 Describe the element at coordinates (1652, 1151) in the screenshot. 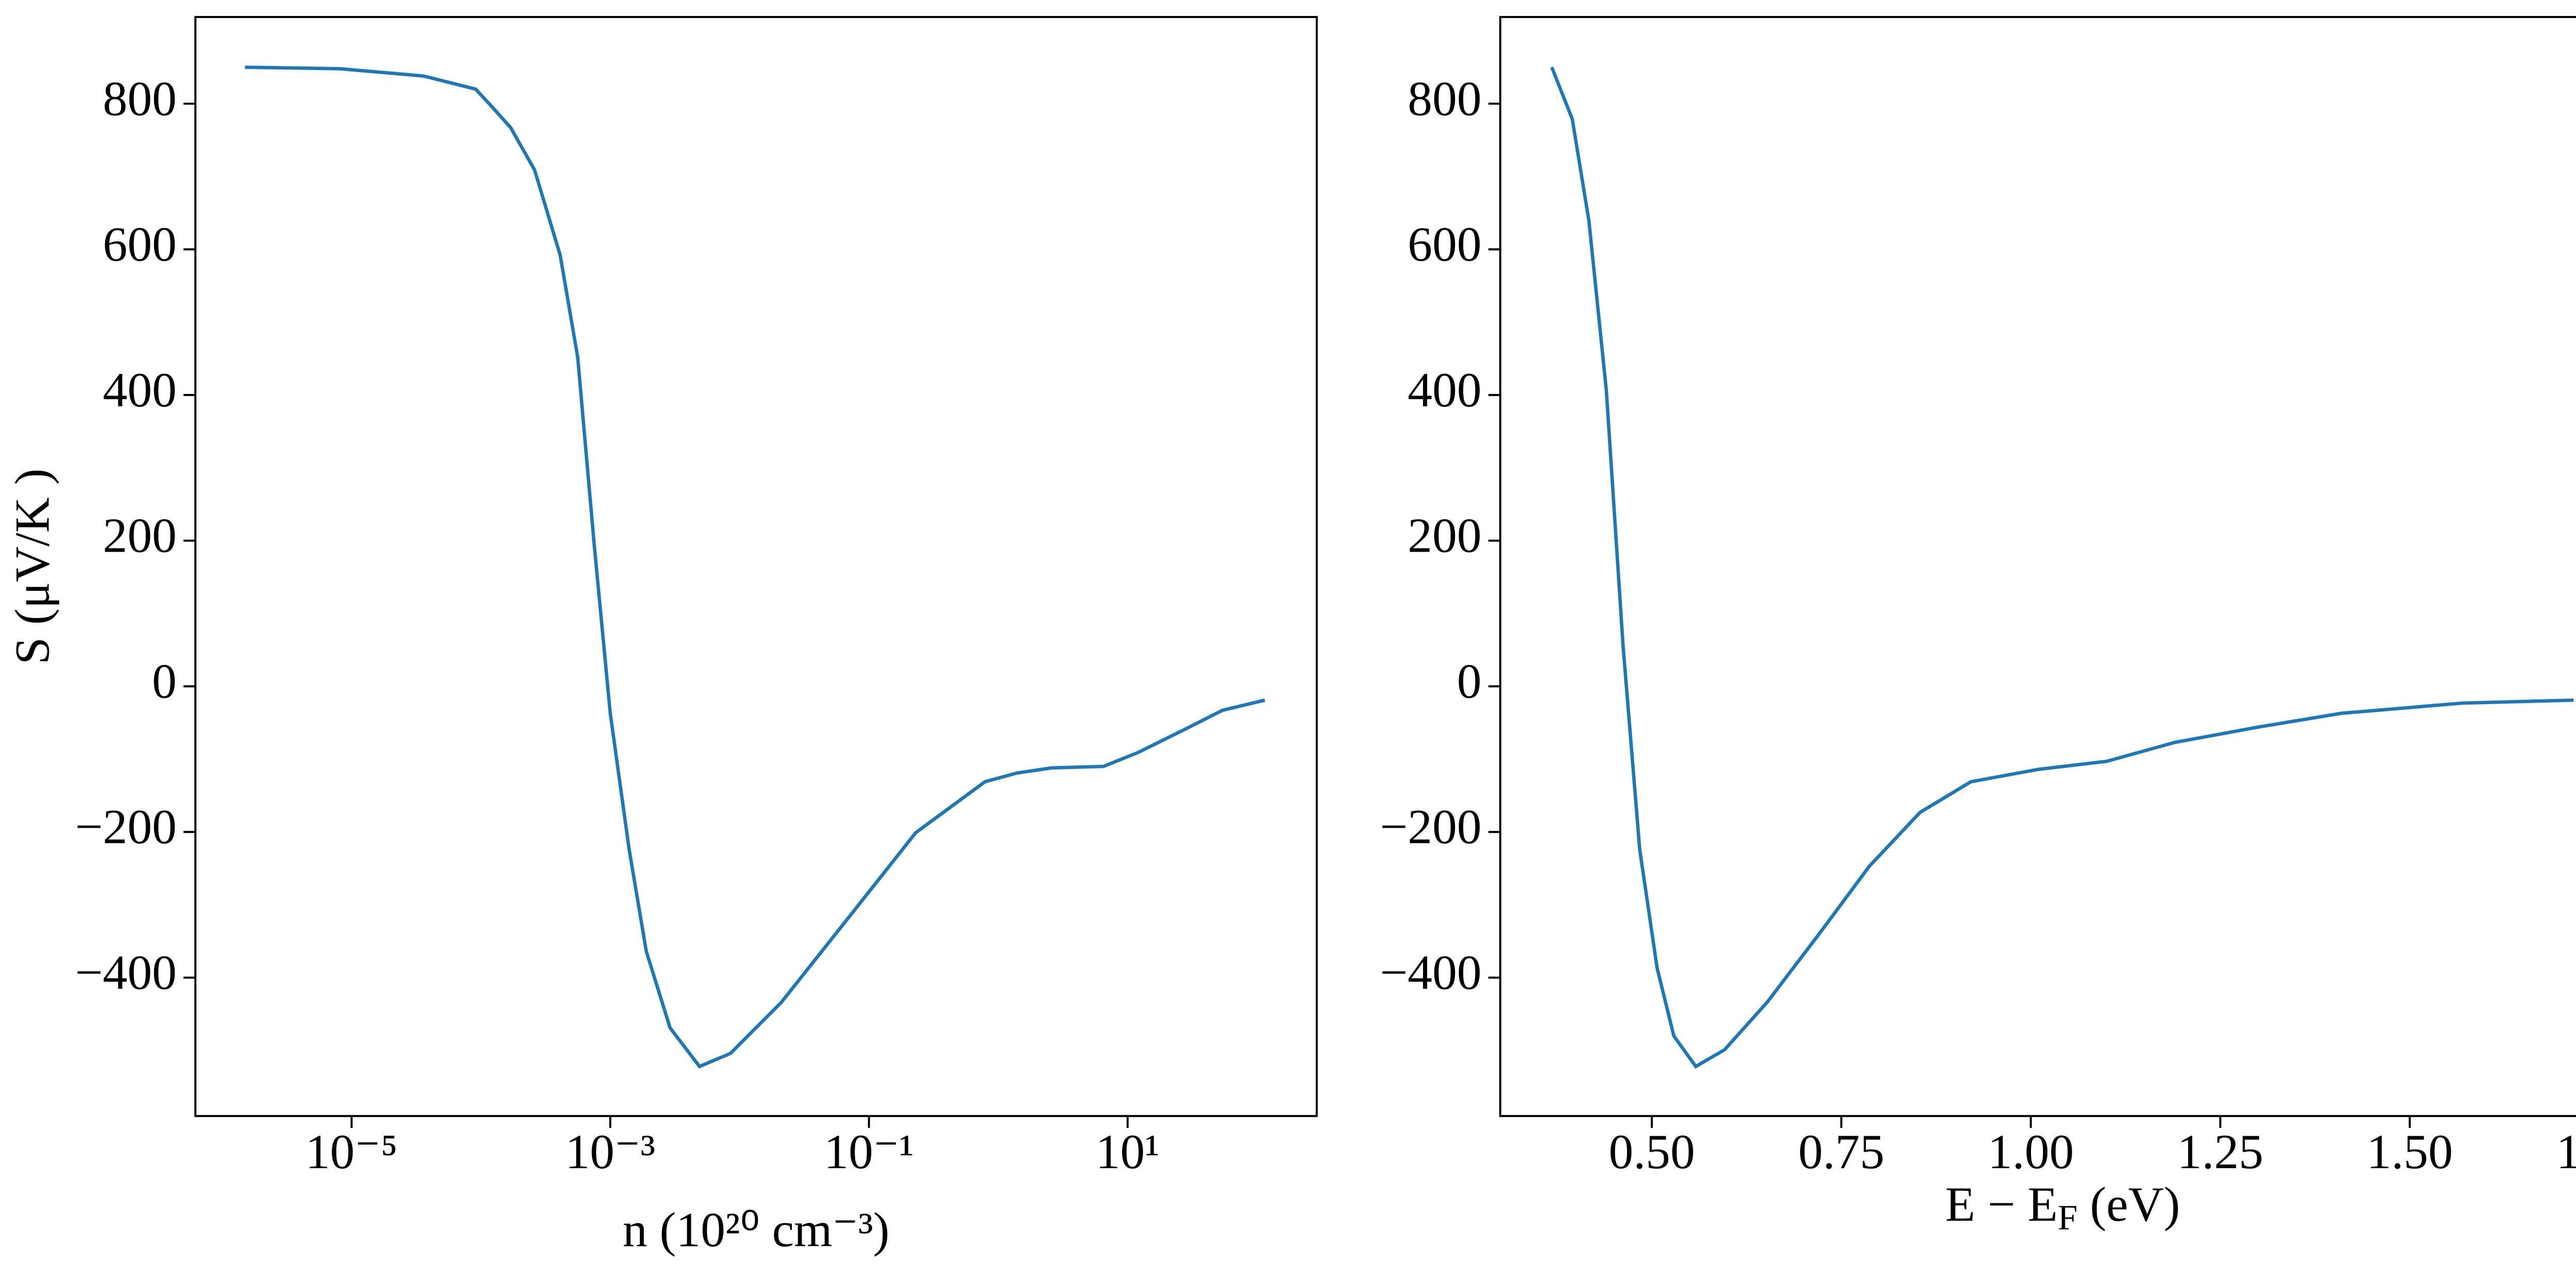

I see `x-tick-label: 0.50` at that location.